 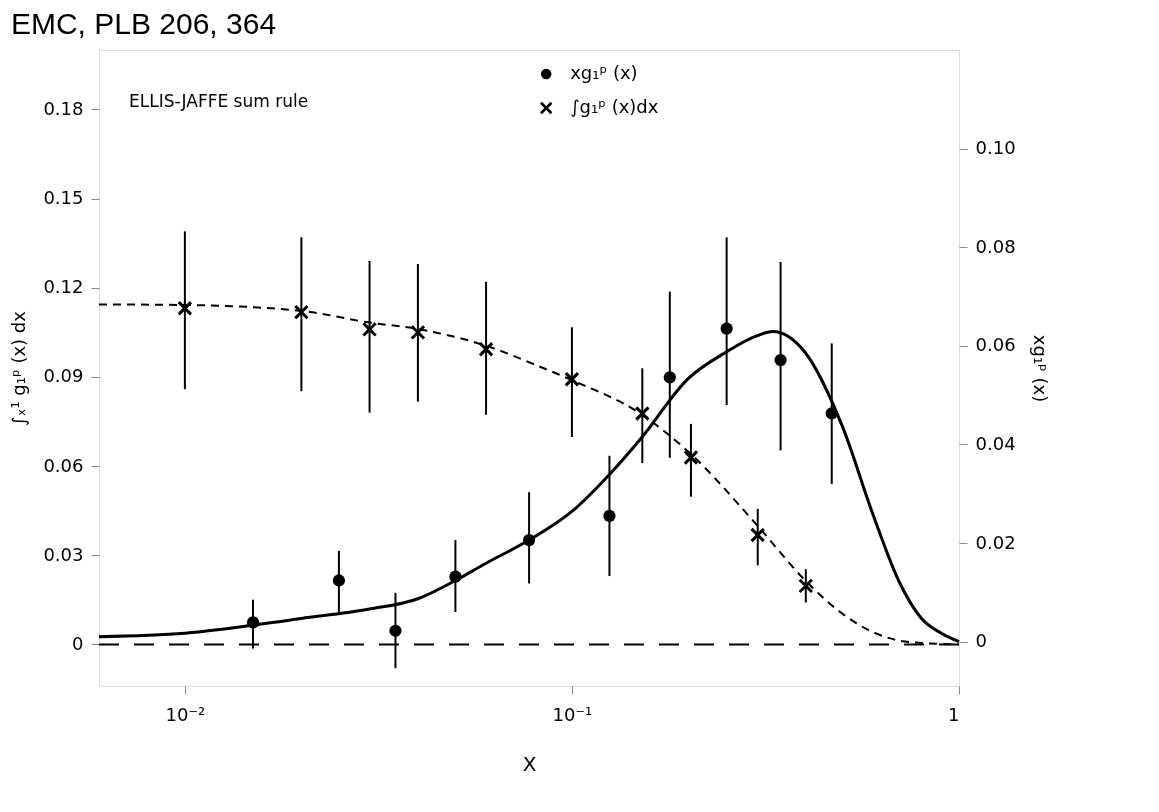 I want to click on x-tick-label: 10⁻², so click(x=185, y=714).